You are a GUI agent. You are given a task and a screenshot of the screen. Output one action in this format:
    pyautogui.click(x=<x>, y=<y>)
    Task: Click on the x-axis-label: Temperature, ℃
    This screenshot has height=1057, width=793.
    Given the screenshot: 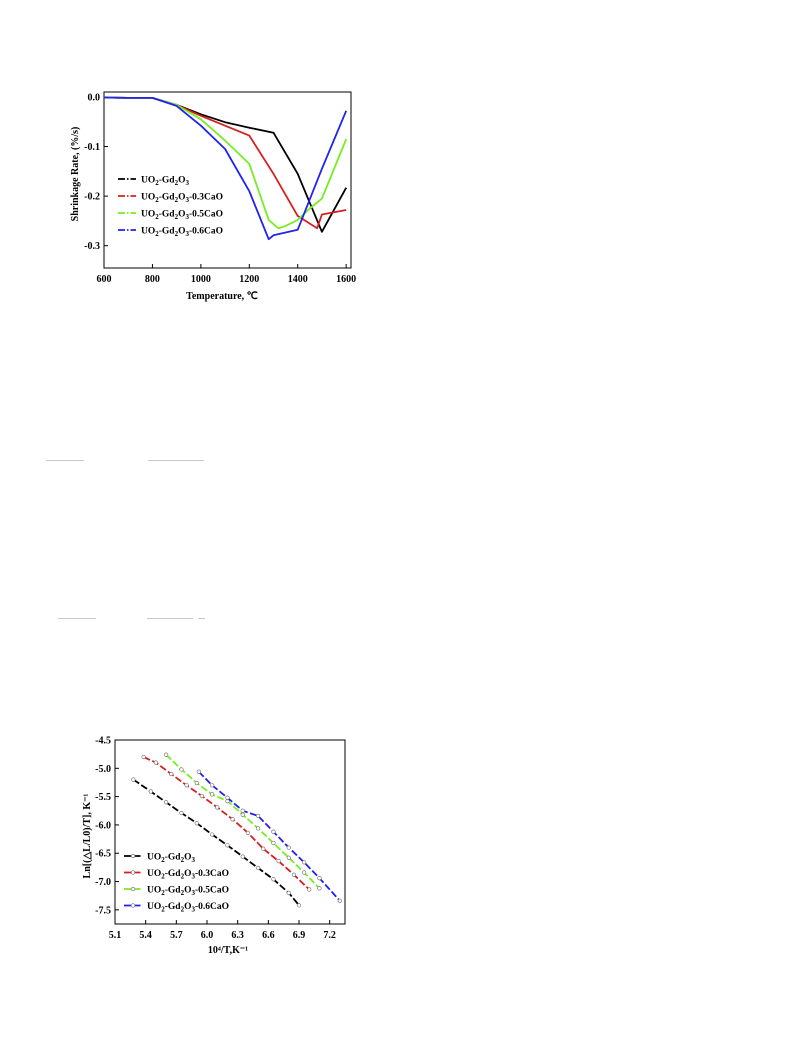 What is the action you would take?
    pyautogui.click(x=222, y=296)
    